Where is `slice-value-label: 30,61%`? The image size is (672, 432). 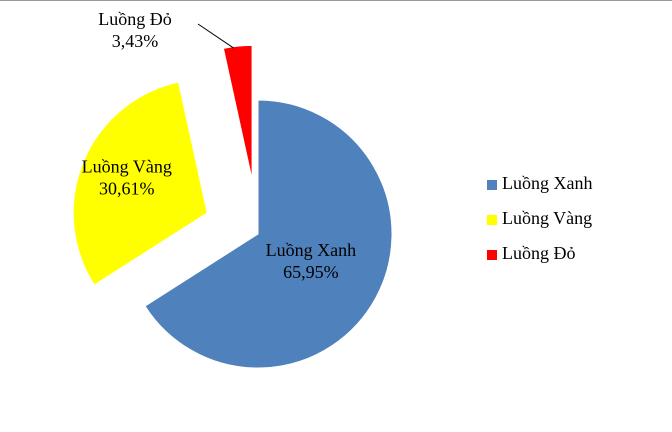 slice-value-label: 30,61% is located at coordinates (127, 189).